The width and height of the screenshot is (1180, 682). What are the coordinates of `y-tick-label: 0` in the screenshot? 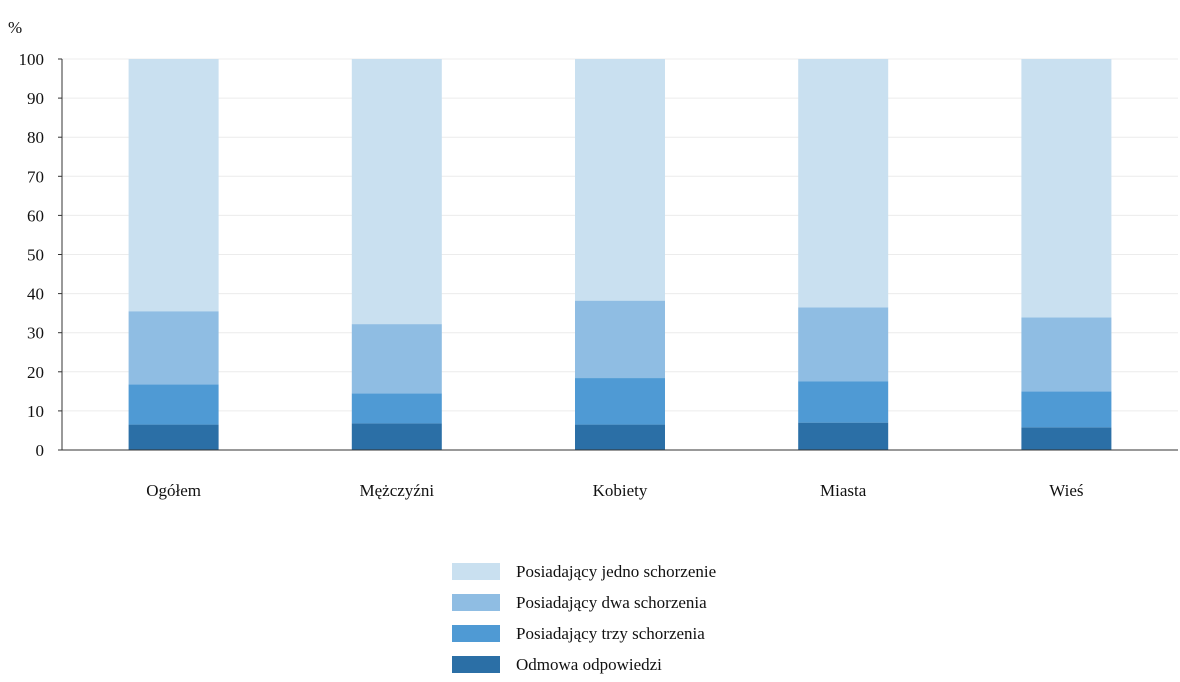 It's located at (40, 450).